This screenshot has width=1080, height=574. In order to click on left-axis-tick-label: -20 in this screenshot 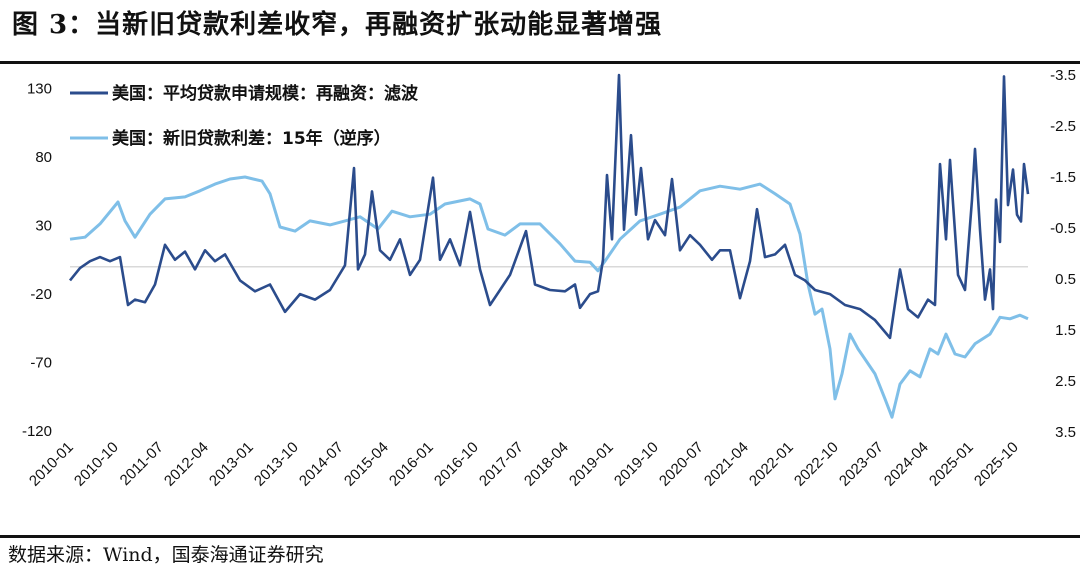, I will do `click(41, 294)`.